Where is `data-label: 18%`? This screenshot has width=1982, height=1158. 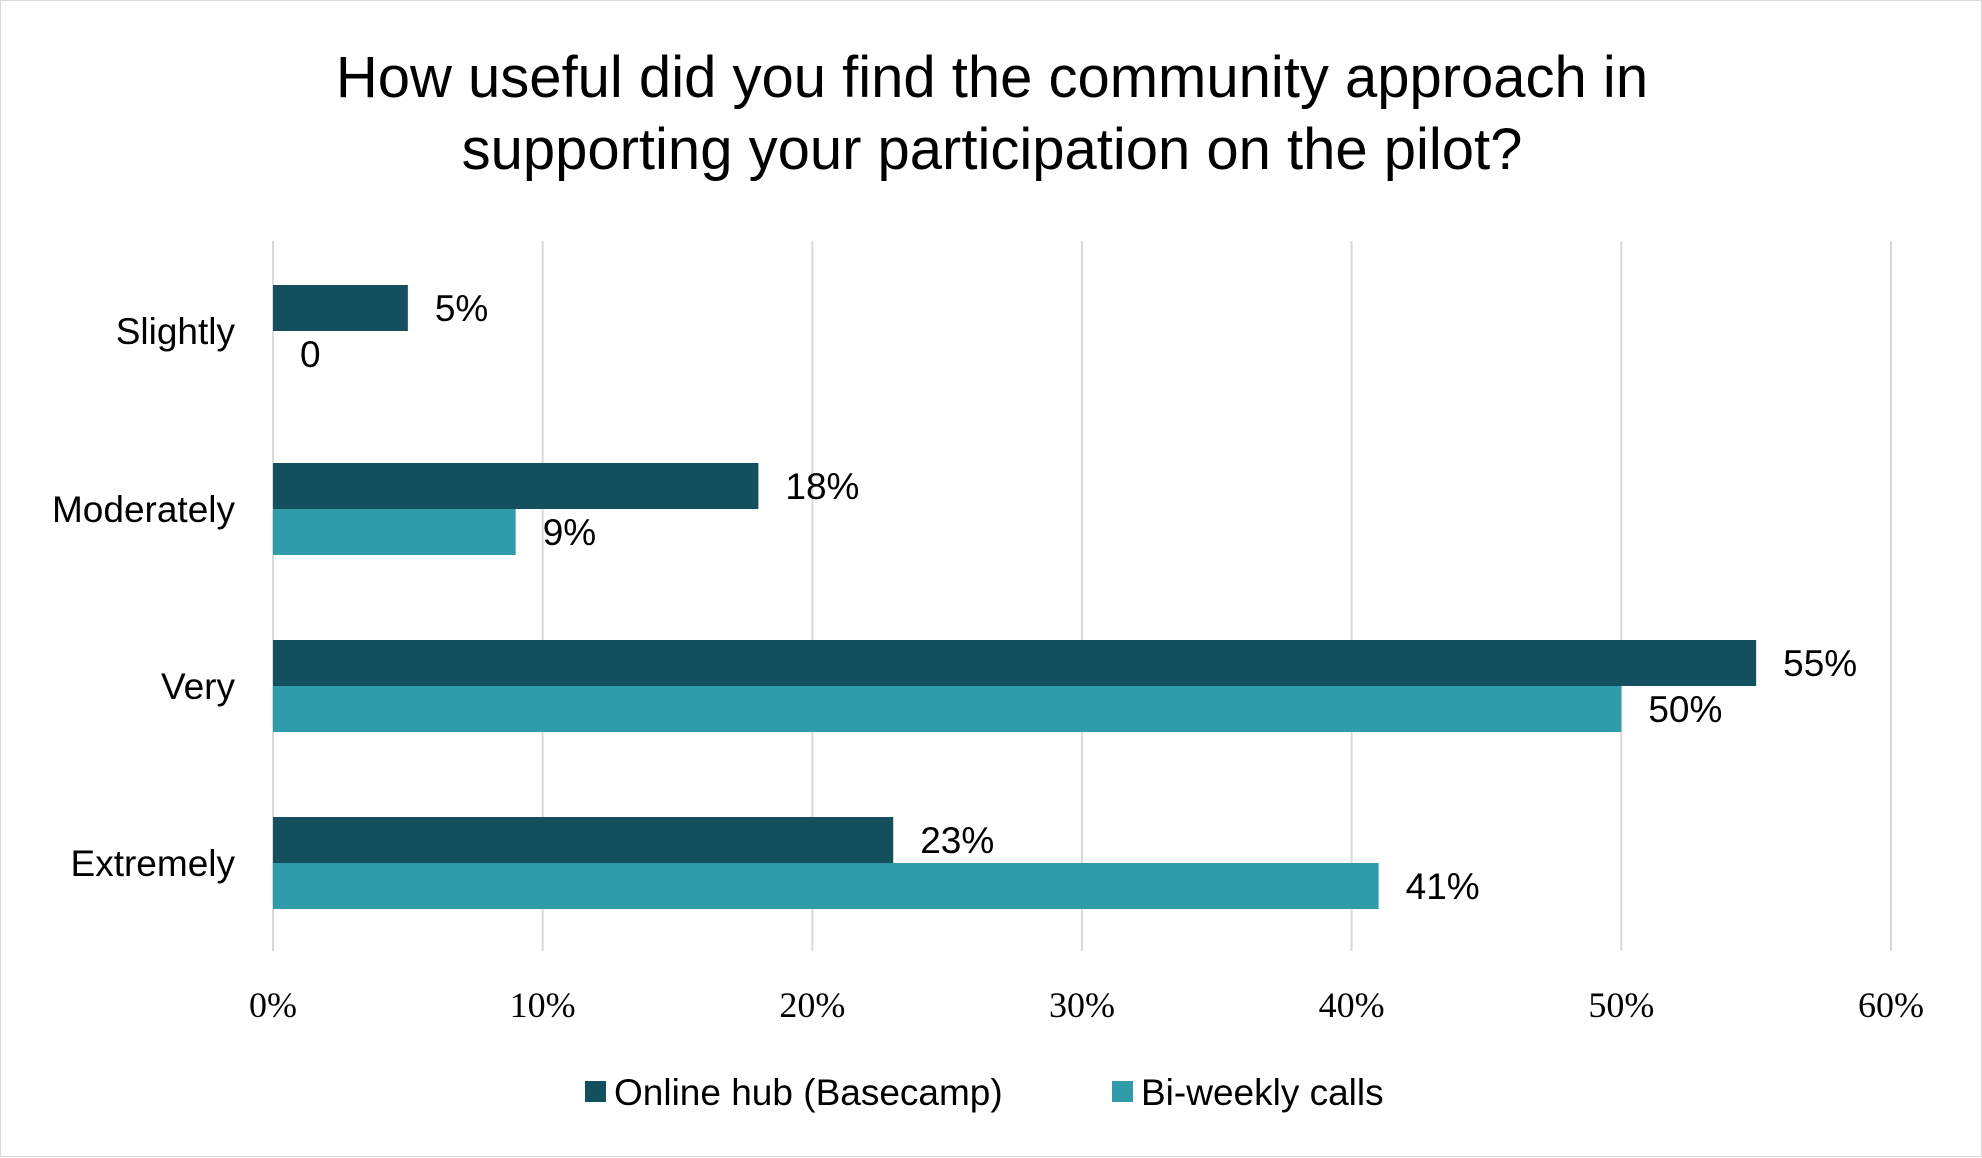 data-label: 18% is located at coordinates (822, 486).